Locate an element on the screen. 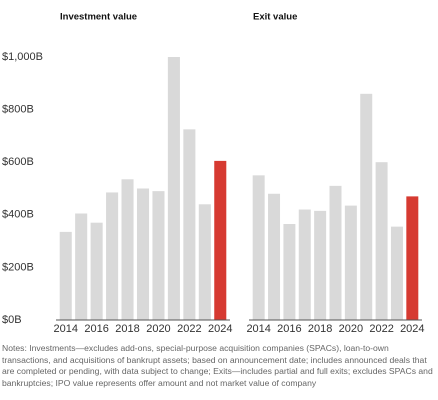 The height and width of the screenshot is (400, 438). y-tick-label: $800B is located at coordinates (18, 110).